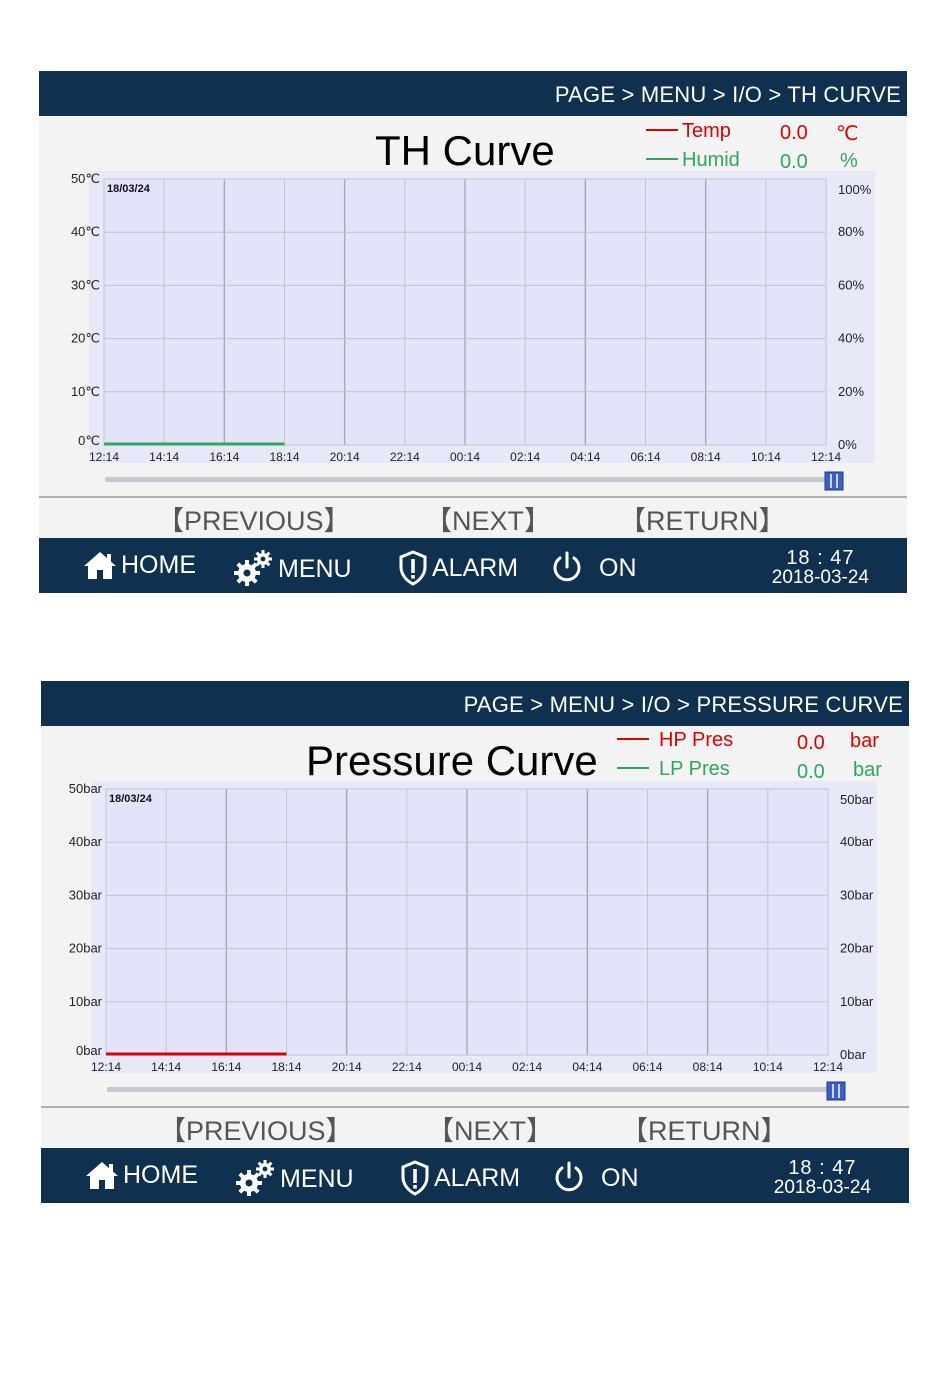 Image resolution: width=950 pixels, height=1392 pixels. I want to click on lp-pres-value: 0.0, so click(811, 772).